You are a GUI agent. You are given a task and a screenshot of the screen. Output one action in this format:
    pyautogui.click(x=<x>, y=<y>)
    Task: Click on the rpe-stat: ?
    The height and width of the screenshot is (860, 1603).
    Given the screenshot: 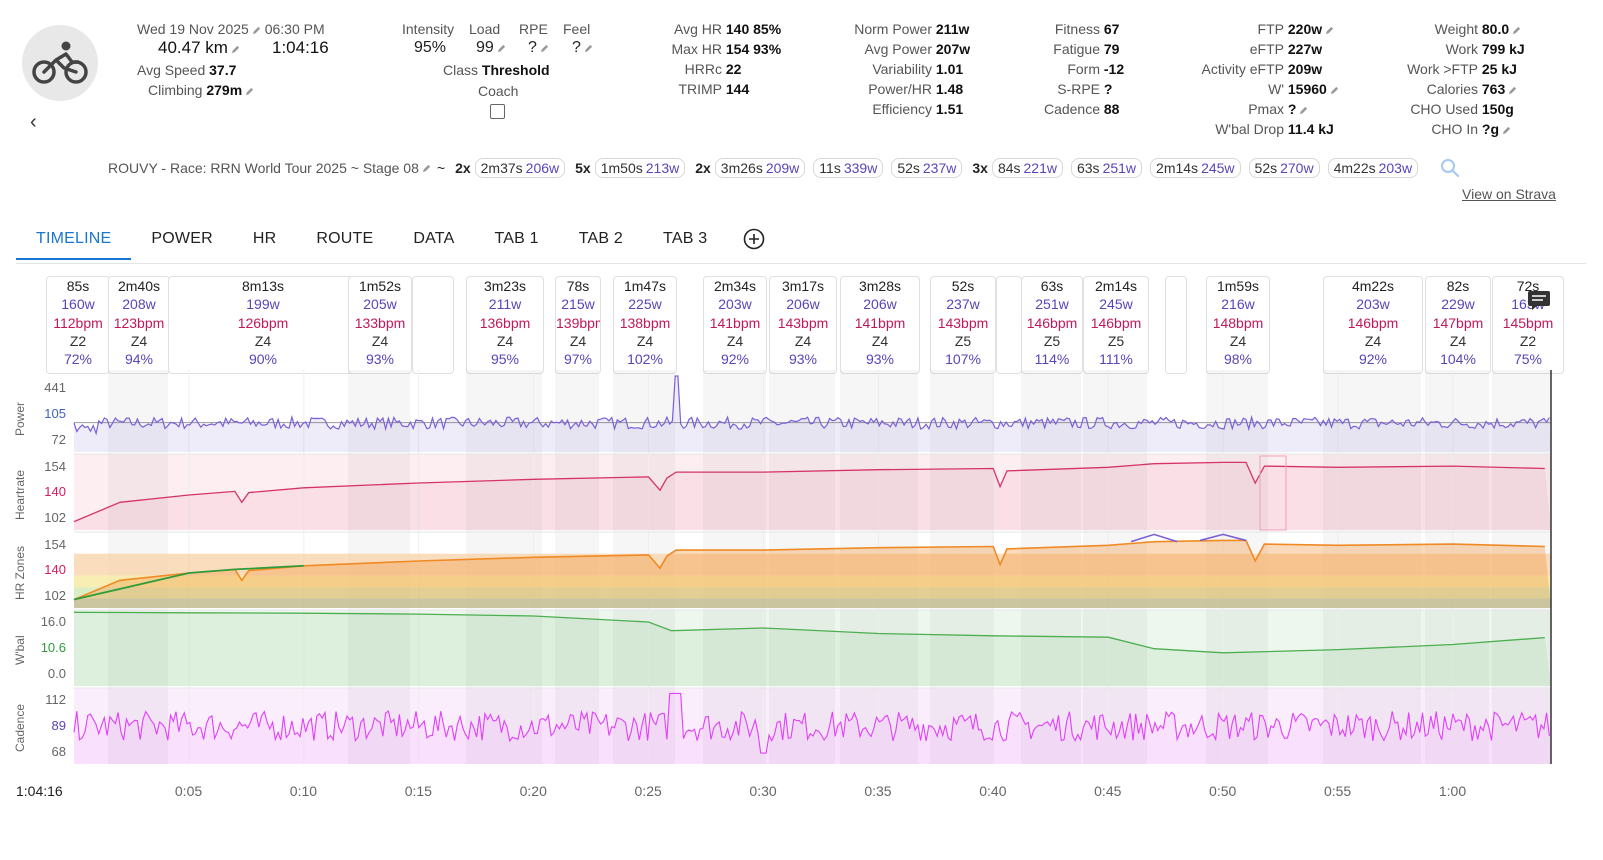 What is the action you would take?
    pyautogui.click(x=538, y=48)
    